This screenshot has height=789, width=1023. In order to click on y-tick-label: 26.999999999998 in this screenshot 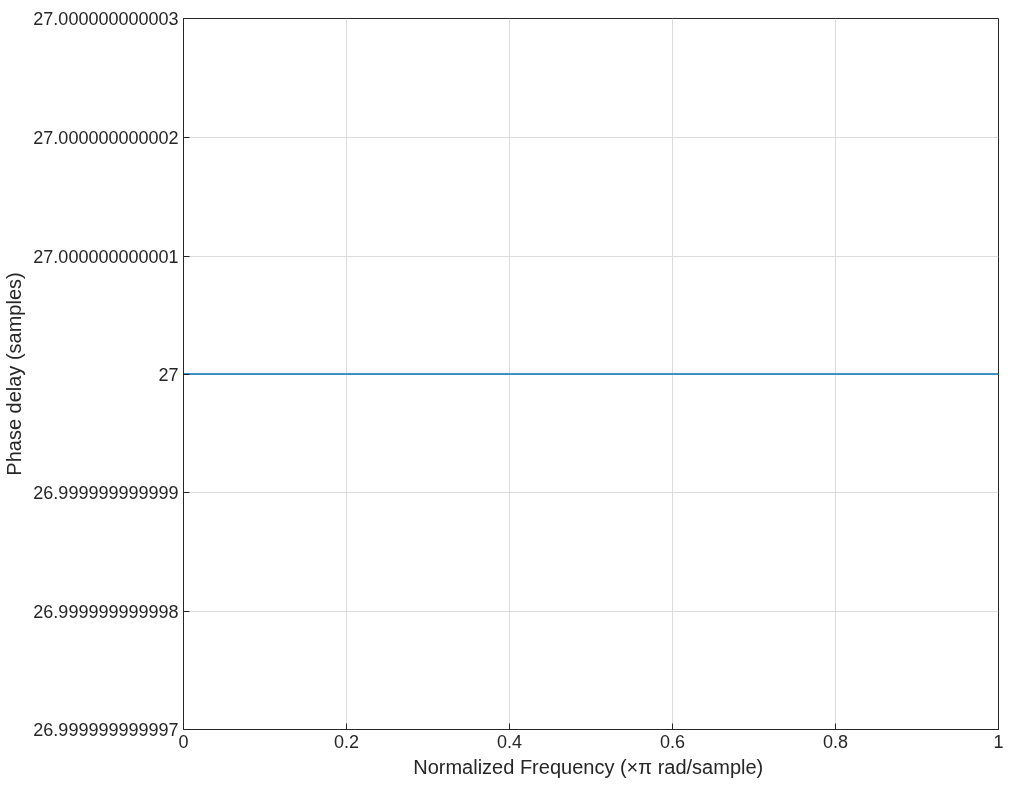, I will do `click(106, 612)`.